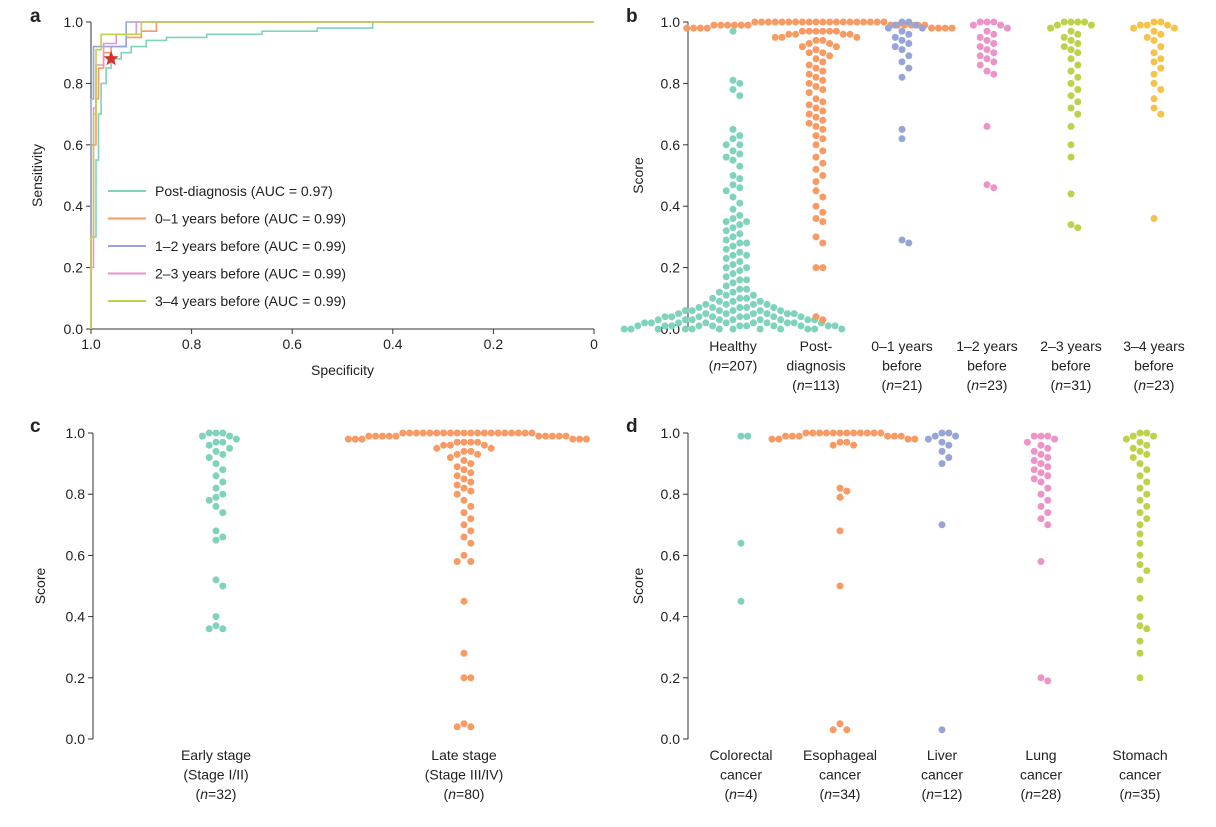 The width and height of the screenshot is (1216, 827). Describe the element at coordinates (292, 344) in the screenshot. I see `x-tick-label: 0.6` at that location.